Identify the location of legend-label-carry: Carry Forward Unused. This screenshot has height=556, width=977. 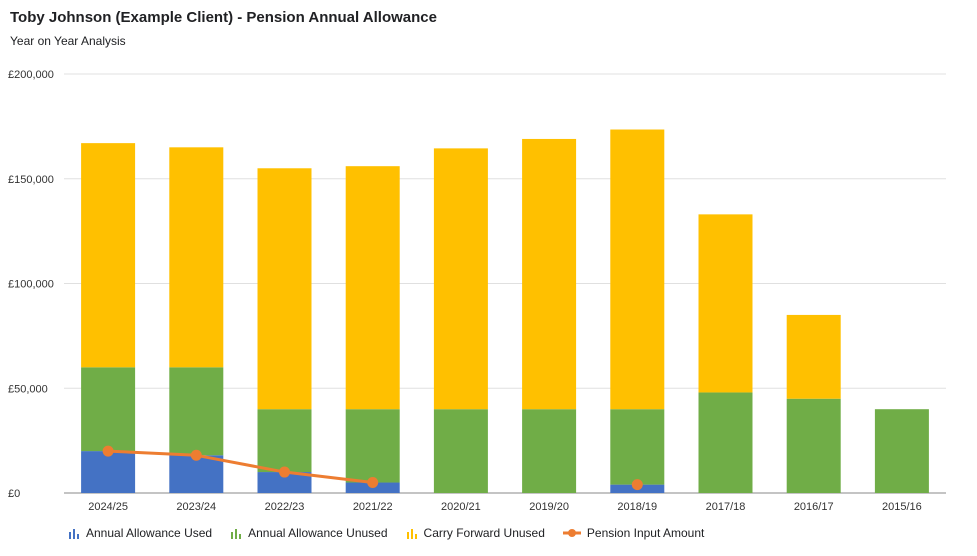
(484, 533).